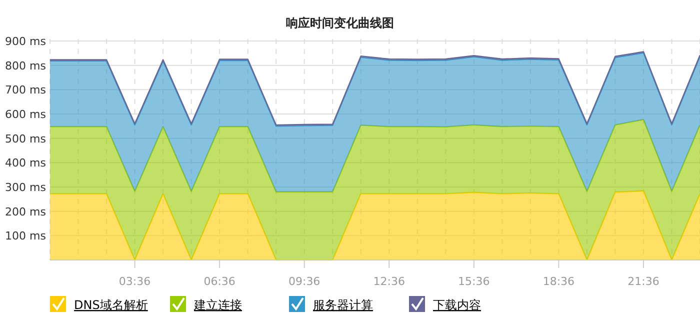 The height and width of the screenshot is (323, 700). What do you see at coordinates (111, 305) in the screenshot?
I see `legend-label: DNS域名解析` at bounding box center [111, 305].